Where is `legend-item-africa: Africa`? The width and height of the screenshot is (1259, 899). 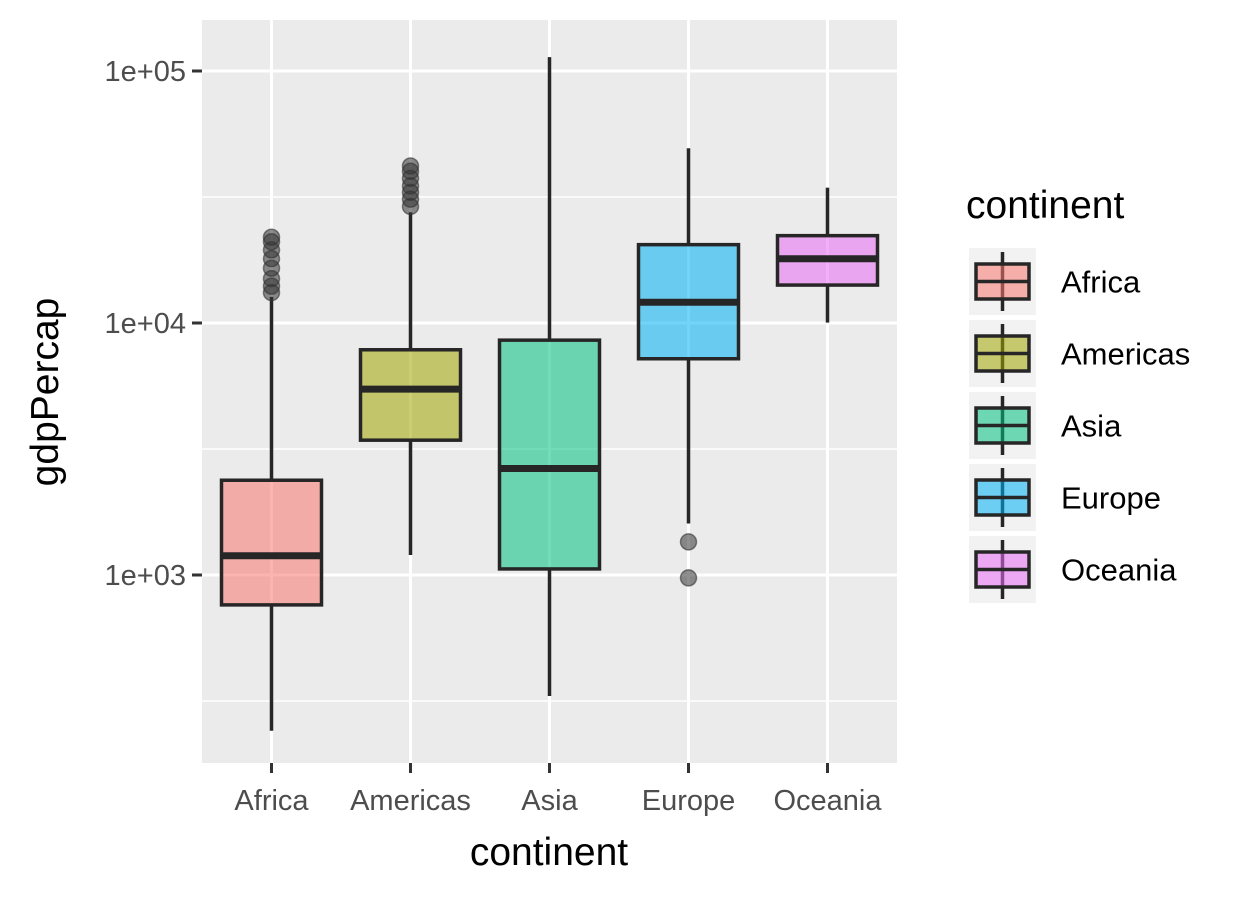 legend-item-africa: Africa is located at coordinates (1055, 281).